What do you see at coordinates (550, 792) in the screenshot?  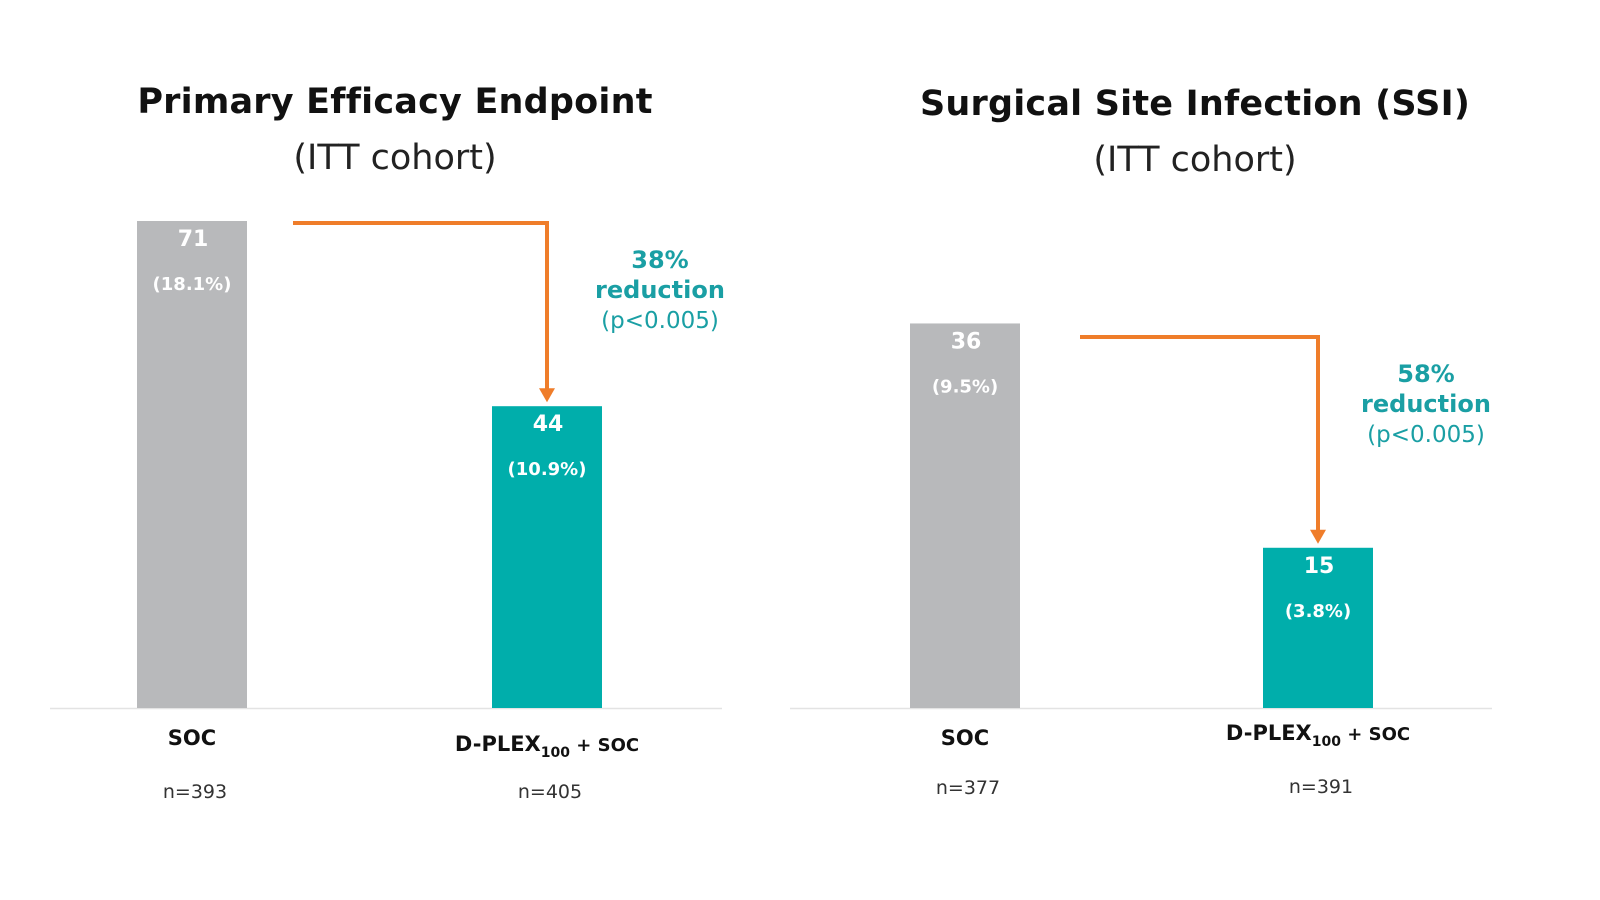 I see `sample-size-label: n=405` at bounding box center [550, 792].